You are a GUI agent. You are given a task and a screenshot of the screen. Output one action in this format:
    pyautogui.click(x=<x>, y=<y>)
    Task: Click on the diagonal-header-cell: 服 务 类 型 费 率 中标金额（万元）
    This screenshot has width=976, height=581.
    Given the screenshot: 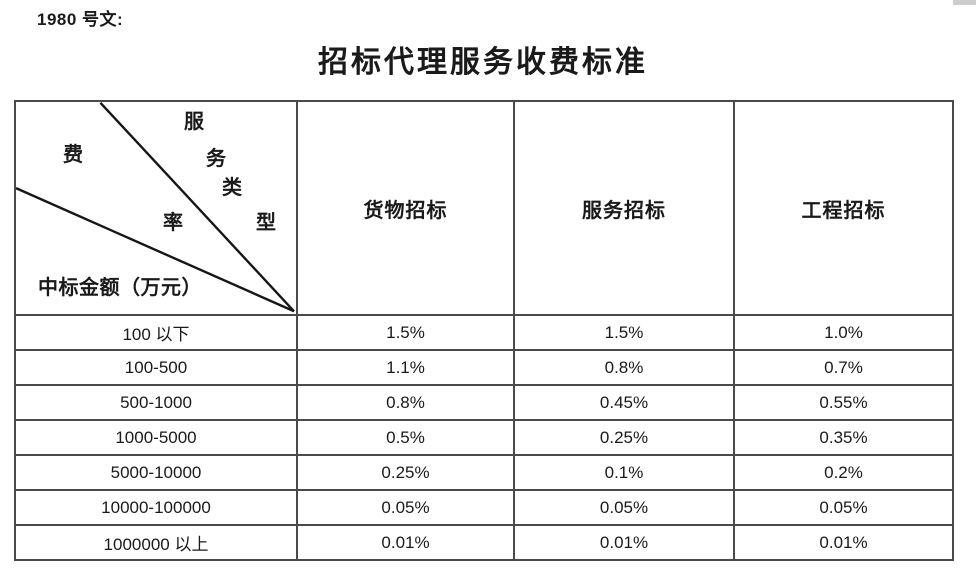 What is the action you would take?
    pyautogui.click(x=156, y=208)
    